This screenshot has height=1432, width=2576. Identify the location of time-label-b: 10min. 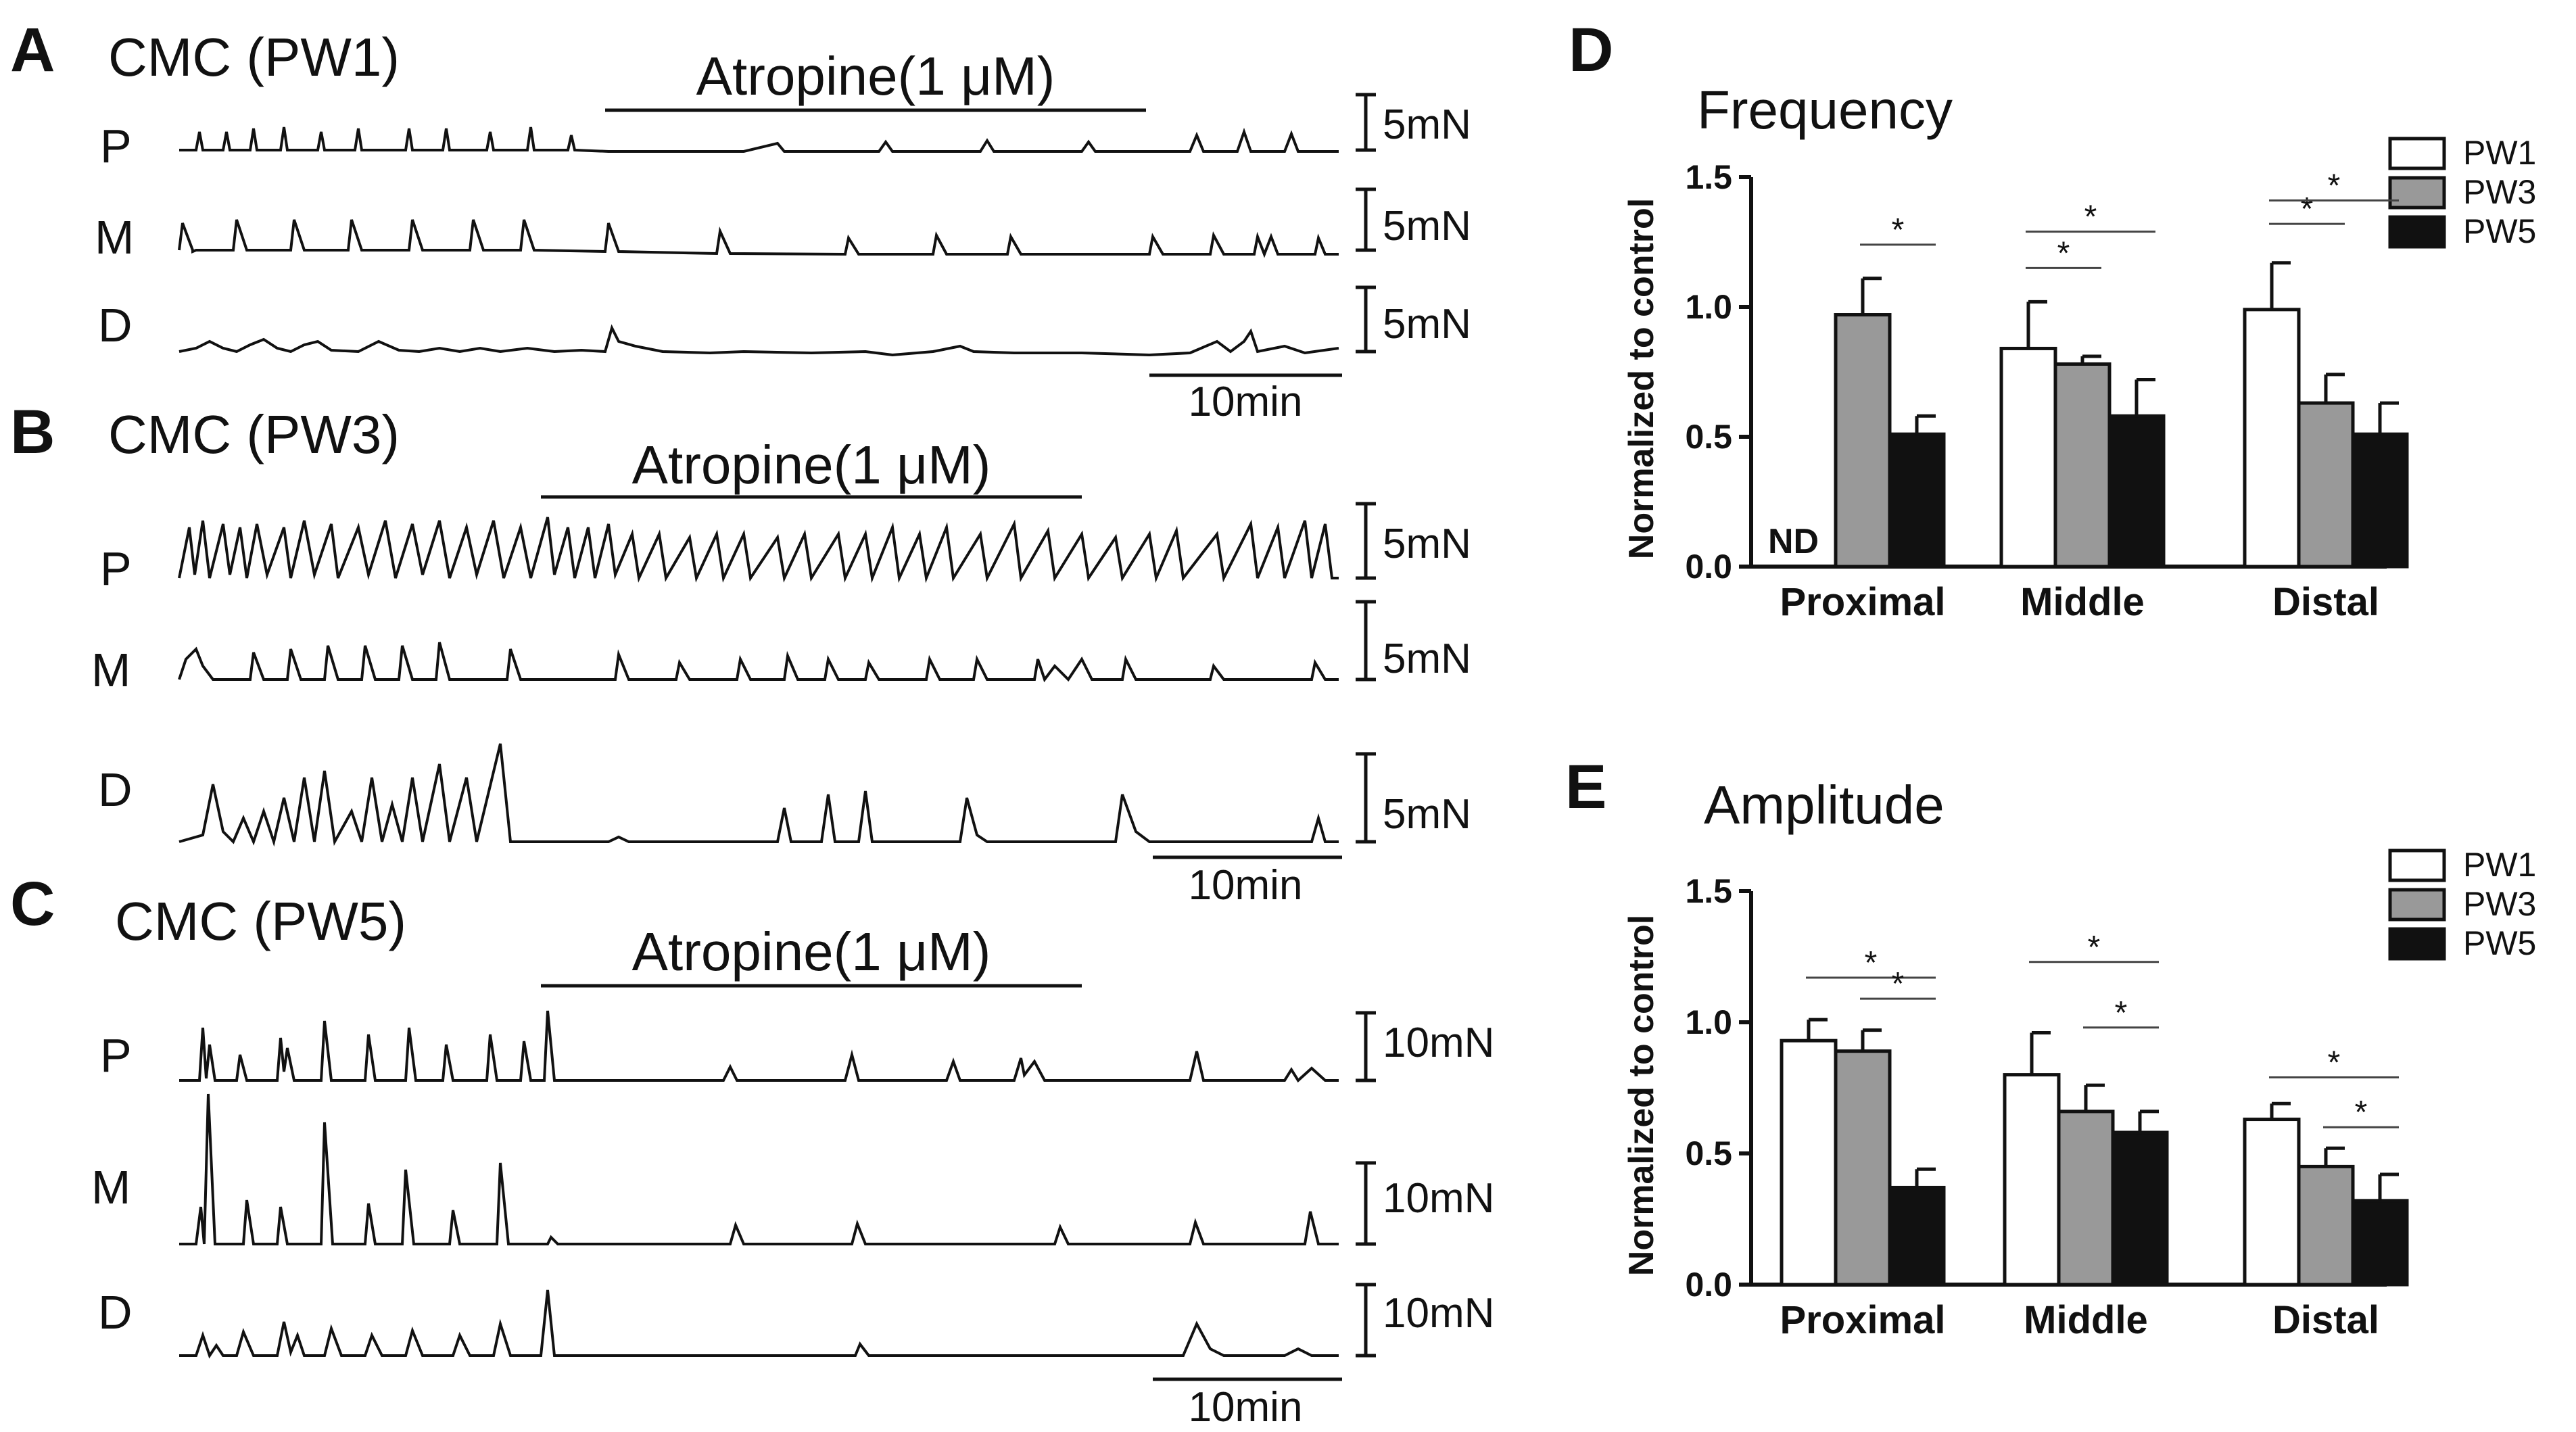
(1246, 885).